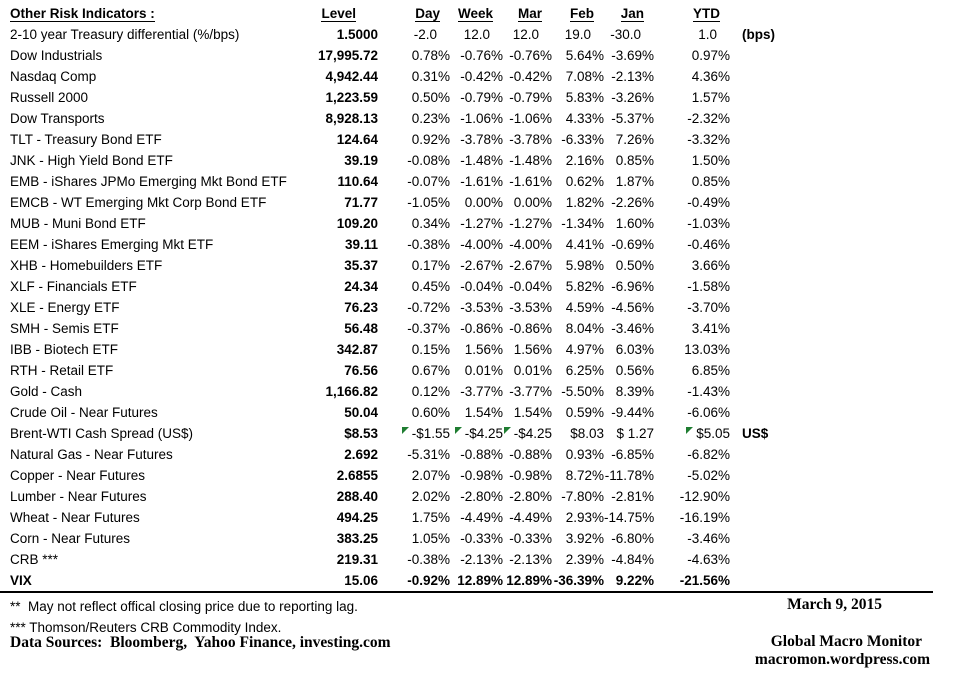 The width and height of the screenshot is (961, 692). Describe the element at coordinates (481, 538) in the screenshot. I see `cell-week: -0.33%` at that location.